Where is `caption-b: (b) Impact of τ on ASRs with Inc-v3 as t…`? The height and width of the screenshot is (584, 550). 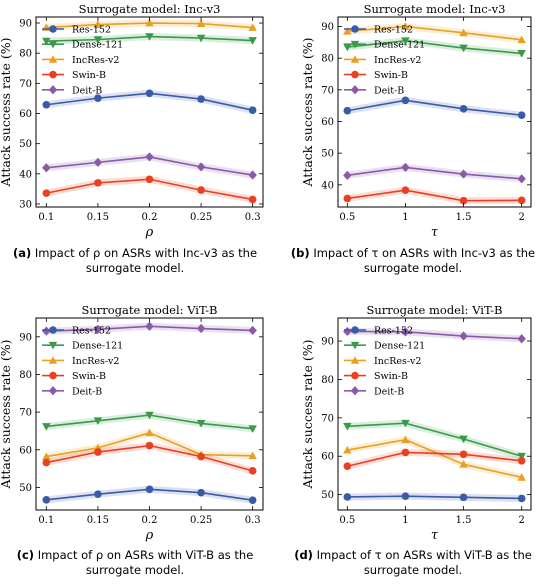 caption-b: (b) Impact of τ on ASRs with Inc-v3 as t… is located at coordinates (413, 261).